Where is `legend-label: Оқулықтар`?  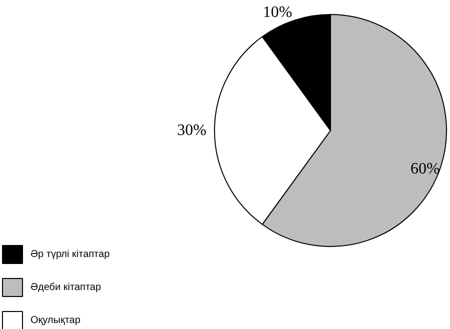 legend-label: Оқулықтар is located at coordinates (55, 320).